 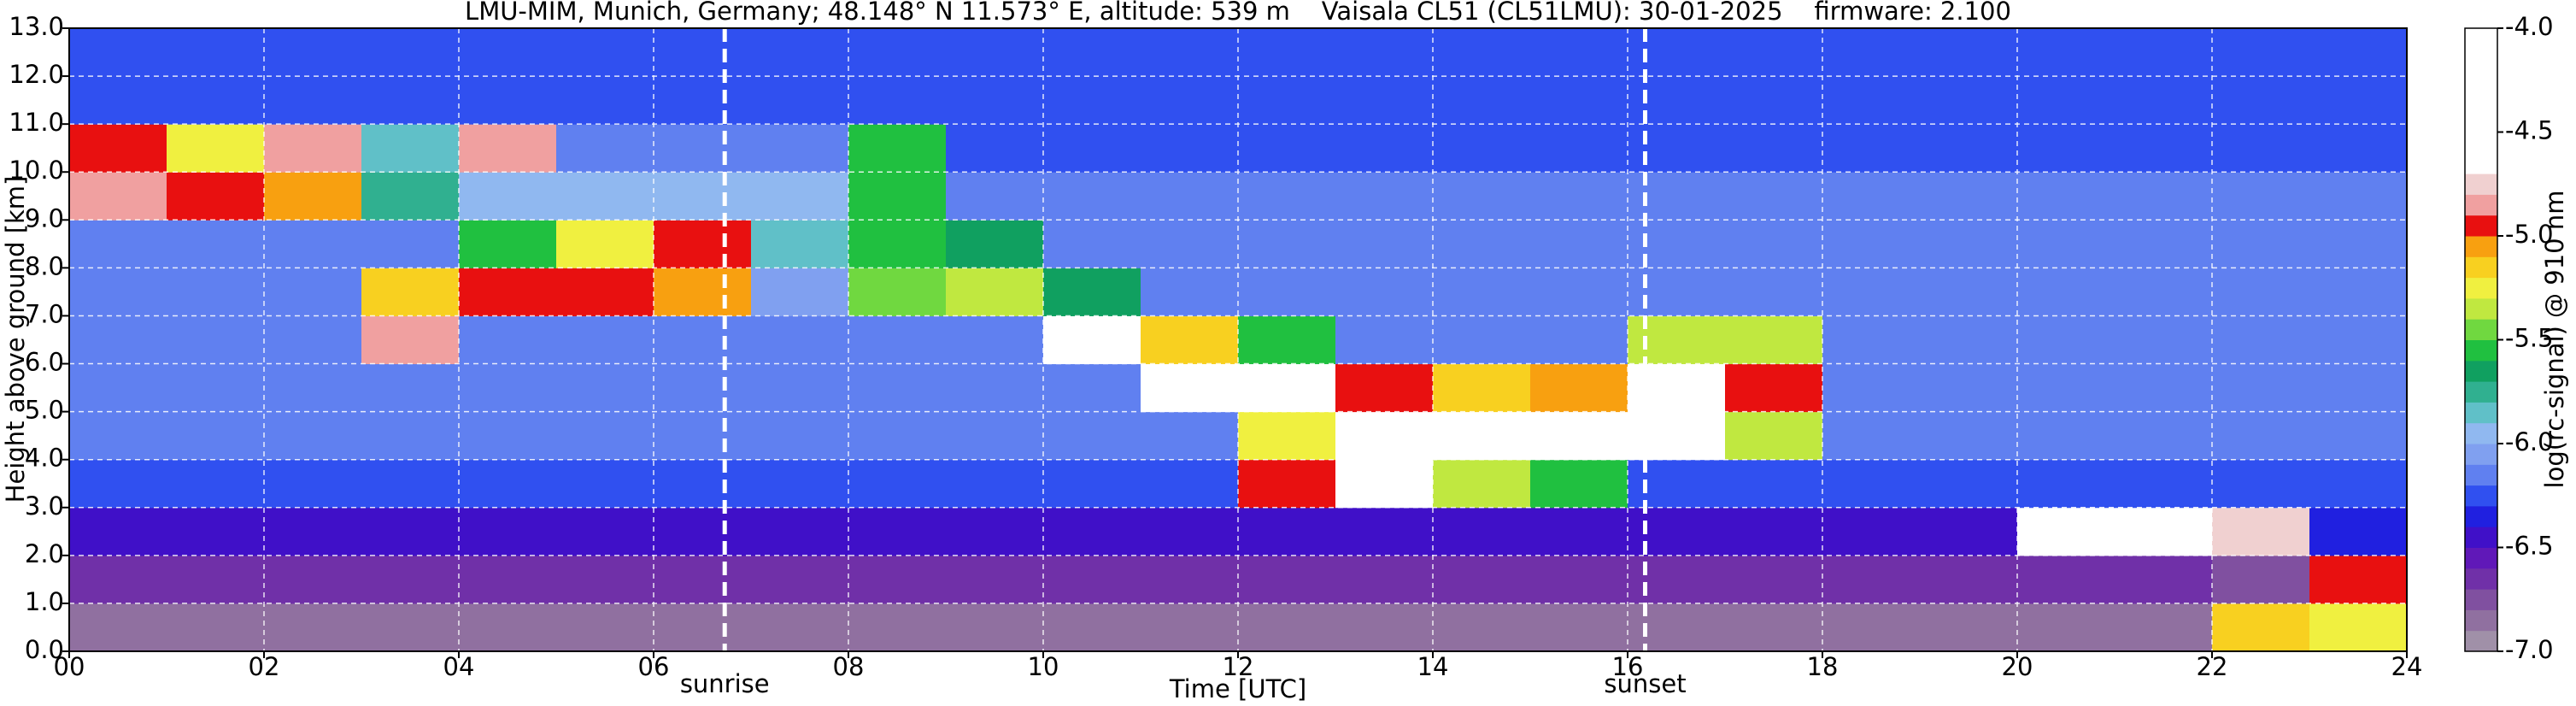 What do you see at coordinates (2529, 338) in the screenshot?
I see `colorbar-tick-label: -5.5` at bounding box center [2529, 338].